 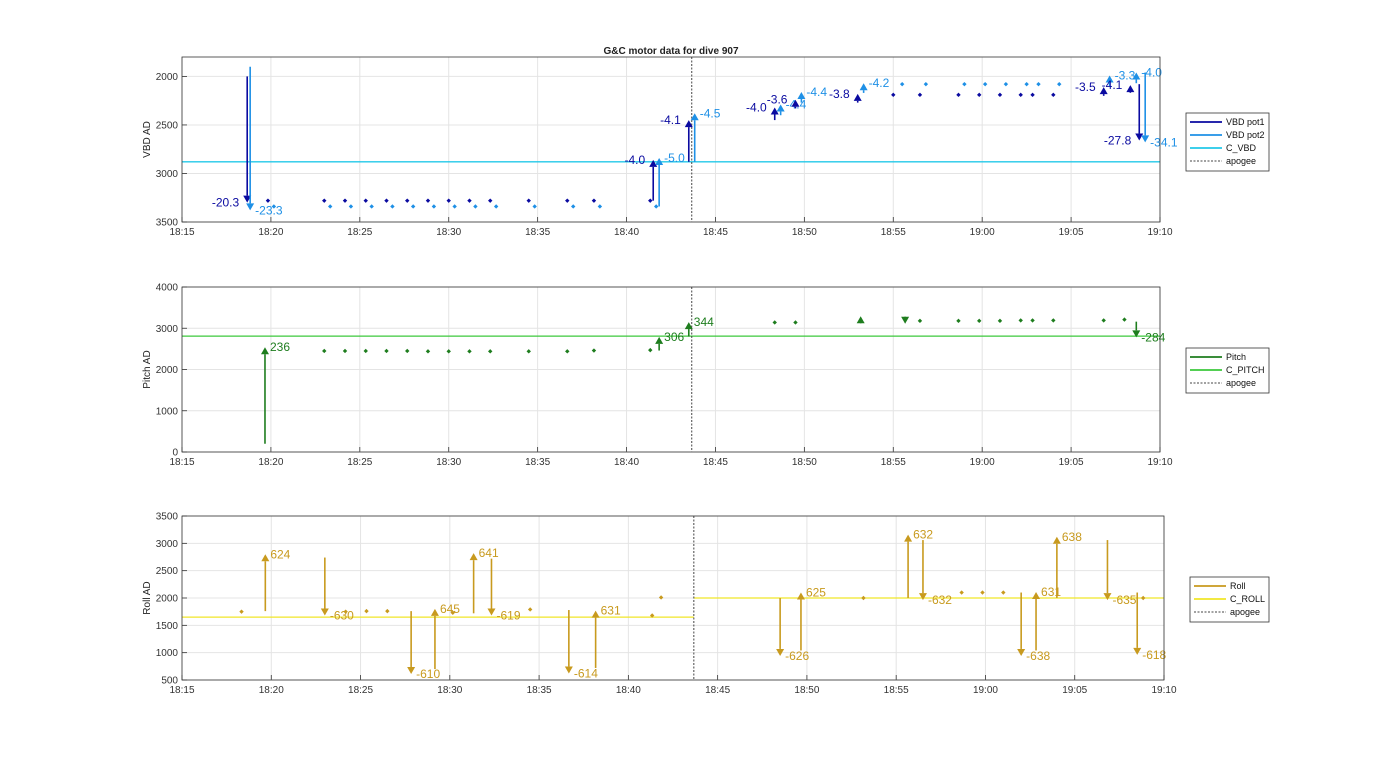 What do you see at coordinates (147, 597) in the screenshot?
I see `y-axis-label: Roll AD` at bounding box center [147, 597].